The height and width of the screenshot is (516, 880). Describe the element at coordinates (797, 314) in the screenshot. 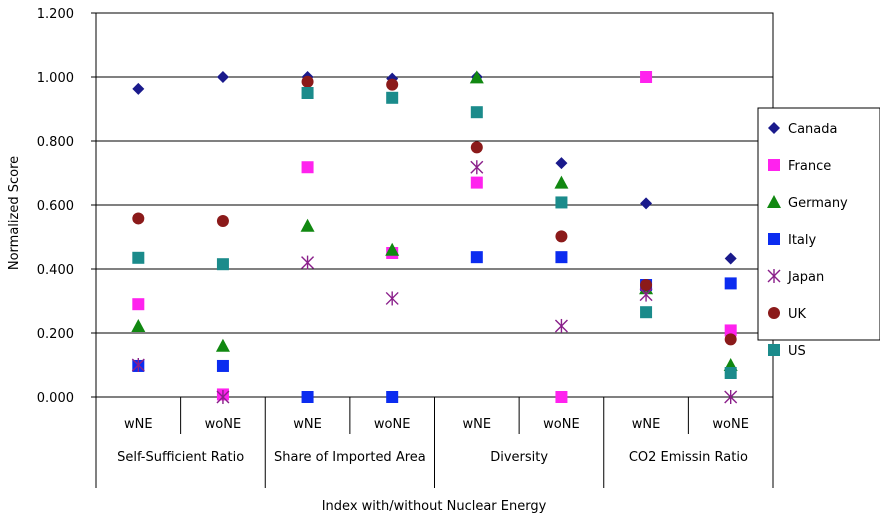

I see `legend-label: UK` at that location.